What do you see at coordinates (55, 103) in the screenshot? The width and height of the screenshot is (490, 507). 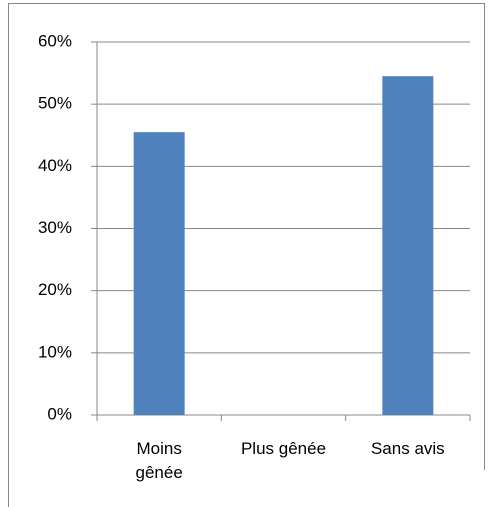 I see `y-tick-label: 50%` at bounding box center [55, 103].